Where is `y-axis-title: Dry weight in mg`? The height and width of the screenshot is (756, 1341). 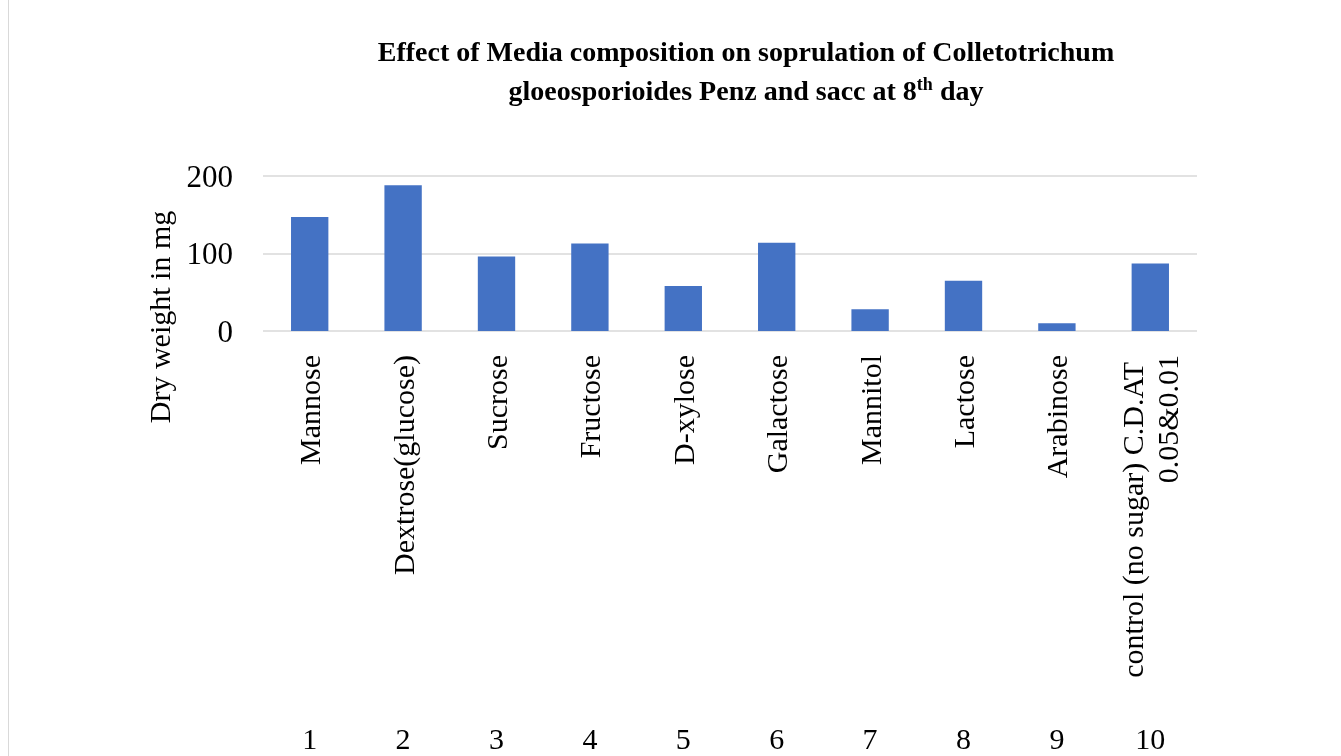
y-axis-title: Dry weight in mg is located at coordinates (160, 317).